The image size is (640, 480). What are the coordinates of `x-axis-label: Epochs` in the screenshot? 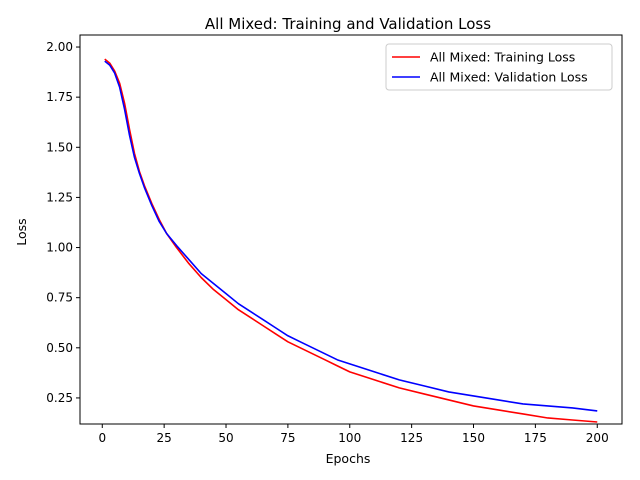 It's located at (348, 458).